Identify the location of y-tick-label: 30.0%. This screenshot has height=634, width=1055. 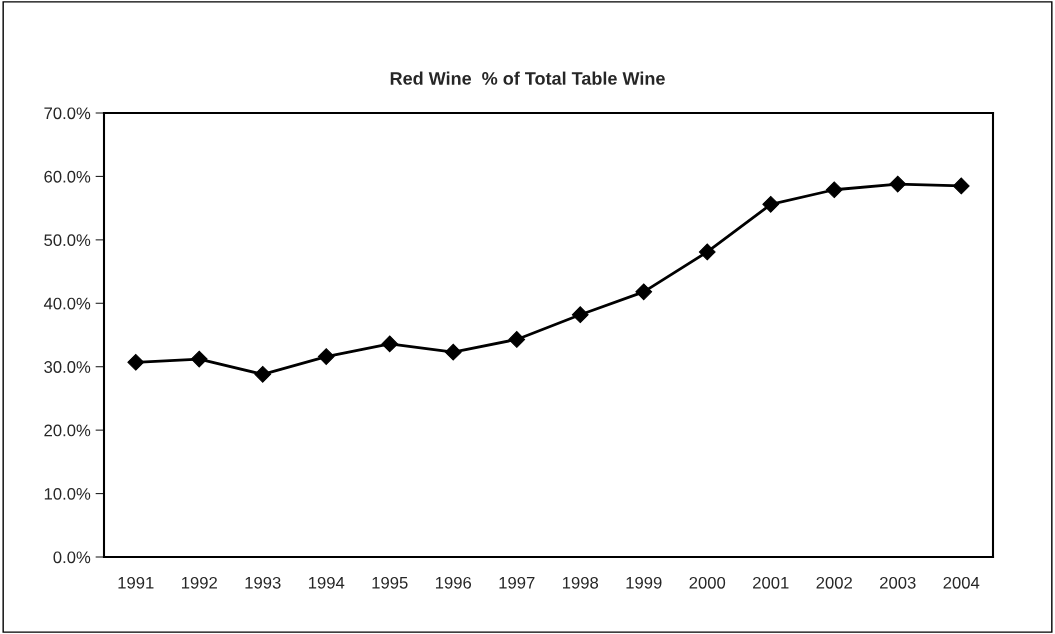
(67, 367).